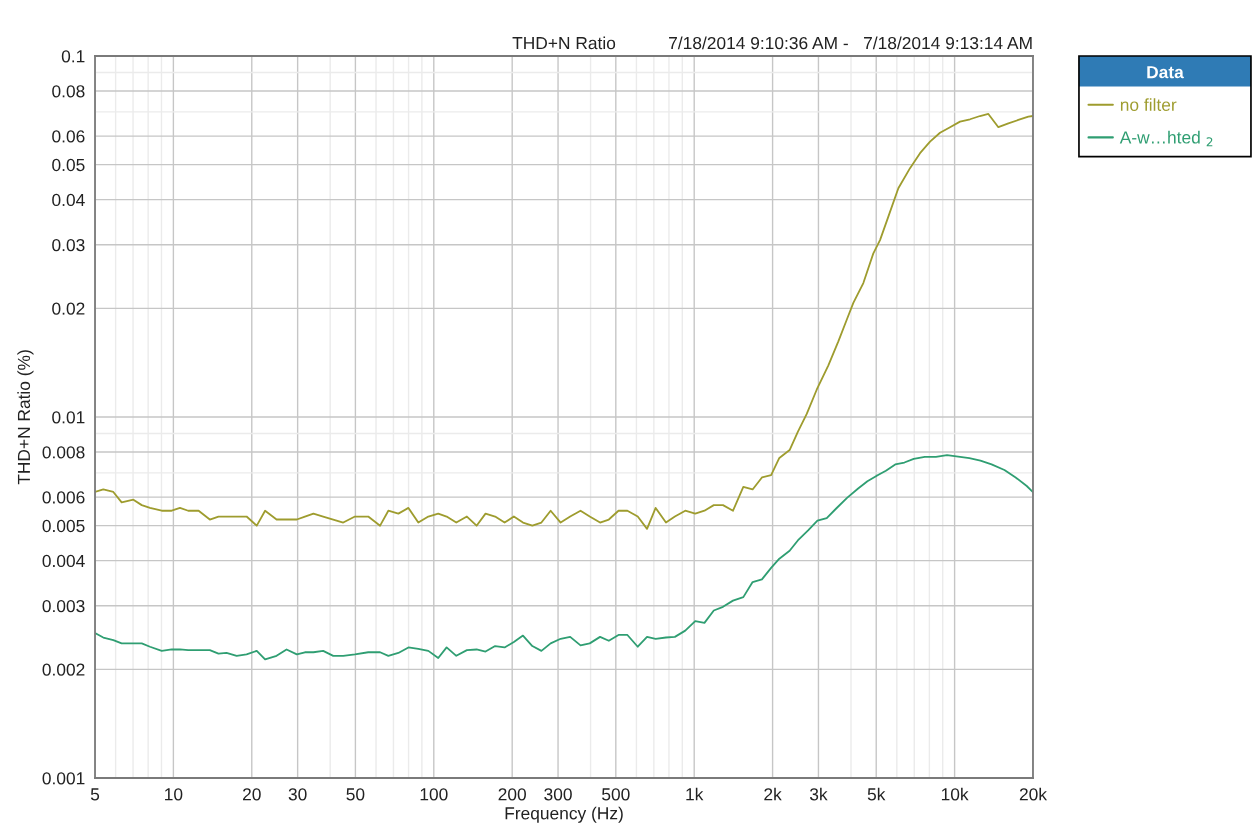 The image size is (1252, 829). What do you see at coordinates (63, 452) in the screenshot?
I see `y-tick-label: 0.008` at bounding box center [63, 452].